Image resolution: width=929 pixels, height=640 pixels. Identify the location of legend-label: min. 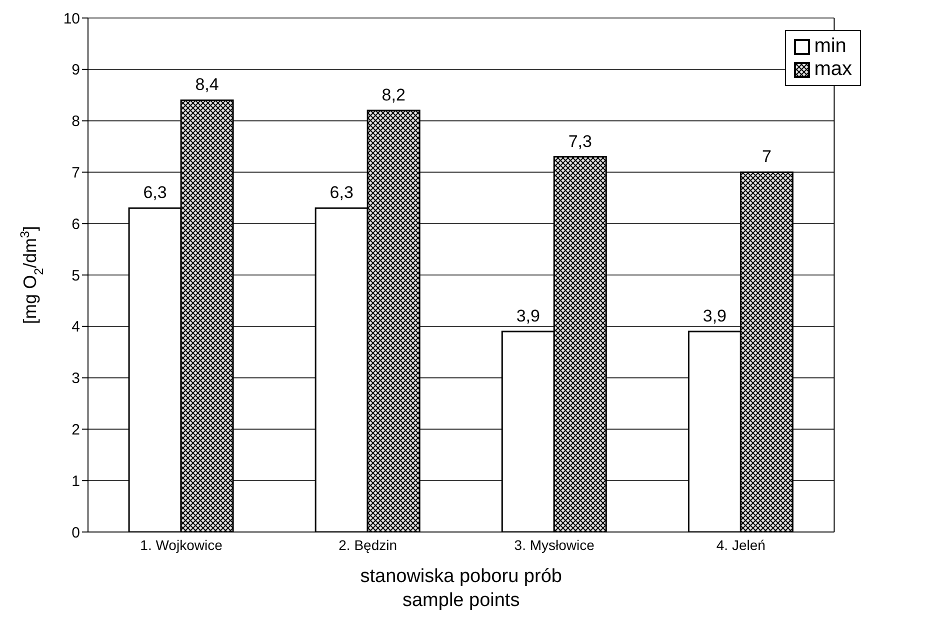
(830, 46).